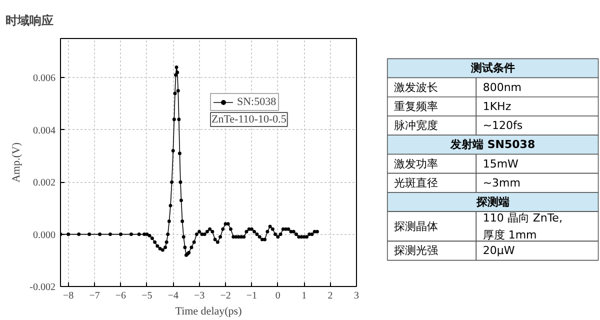  What do you see at coordinates (44, 235) in the screenshot?
I see `y-tick-label: 0.000` at bounding box center [44, 235].